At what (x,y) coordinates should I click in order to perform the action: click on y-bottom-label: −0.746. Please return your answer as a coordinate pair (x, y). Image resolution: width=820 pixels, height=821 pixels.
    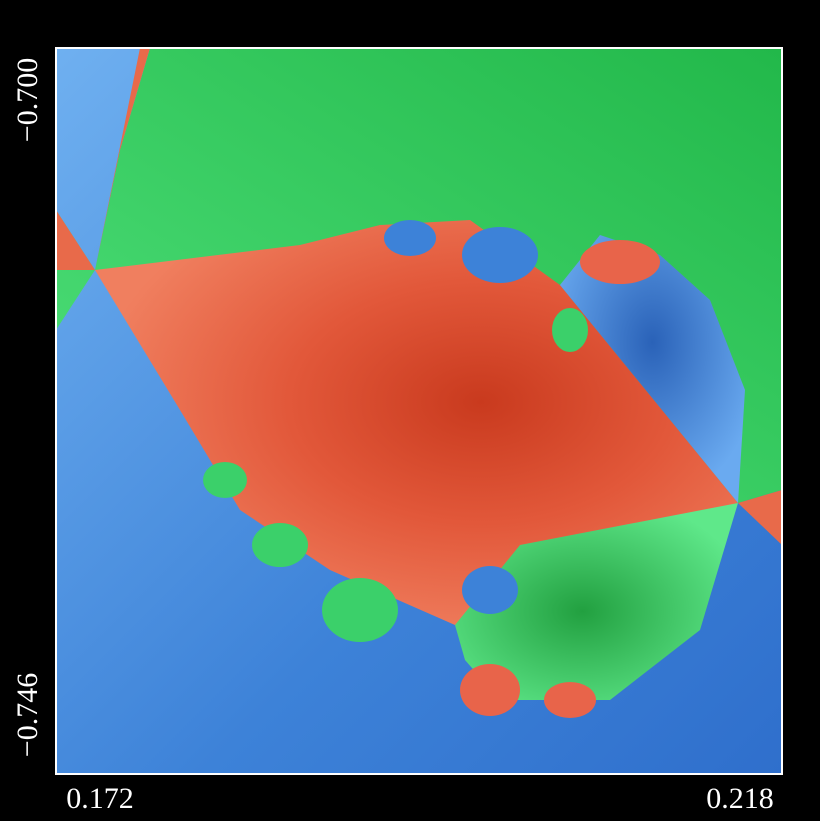
    Looking at the image, I should click on (27, 715).